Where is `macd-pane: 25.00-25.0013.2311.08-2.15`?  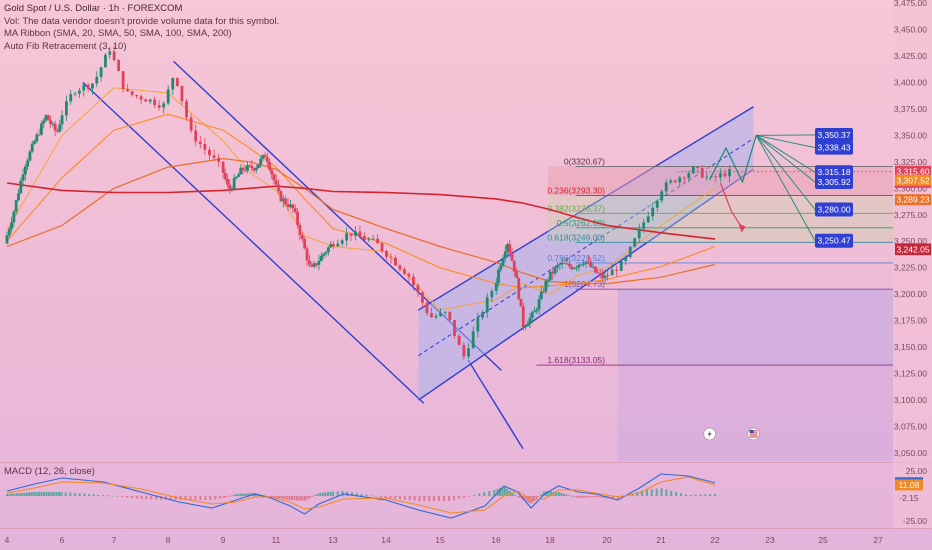
macd-pane: 25.00-25.0013.2311.08-2.15 is located at coordinates (466, 495).